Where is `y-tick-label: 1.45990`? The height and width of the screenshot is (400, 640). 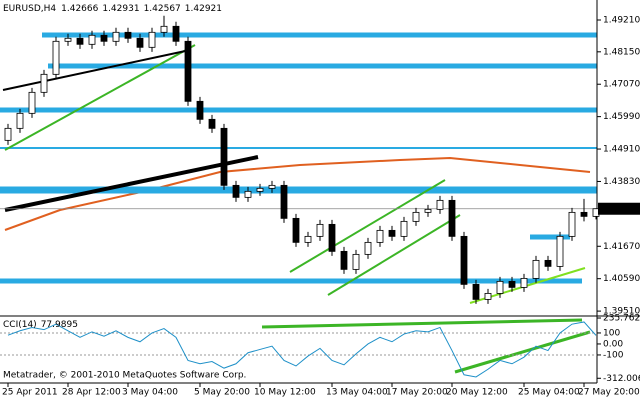
y-tick-label: 1.45990 is located at coordinates (621, 117).